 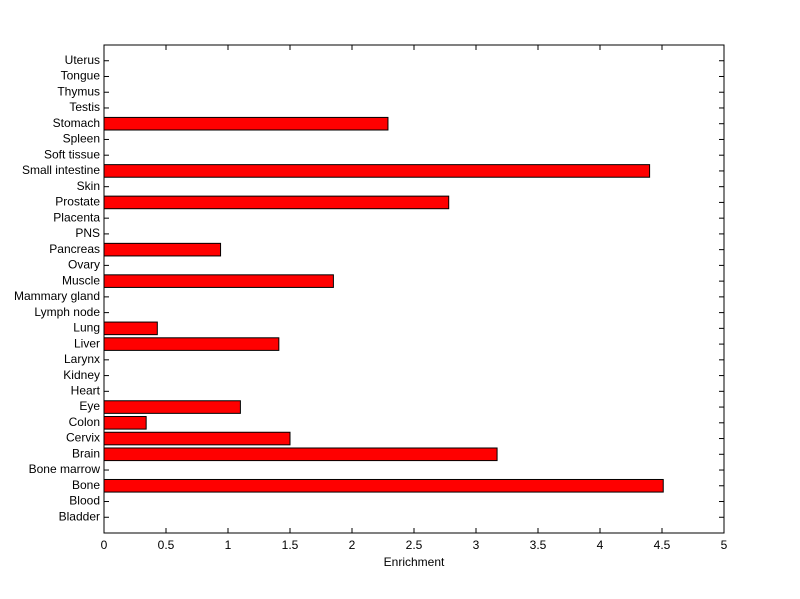 What do you see at coordinates (84, 265) in the screenshot?
I see `y-tick-label: Ovary` at bounding box center [84, 265].